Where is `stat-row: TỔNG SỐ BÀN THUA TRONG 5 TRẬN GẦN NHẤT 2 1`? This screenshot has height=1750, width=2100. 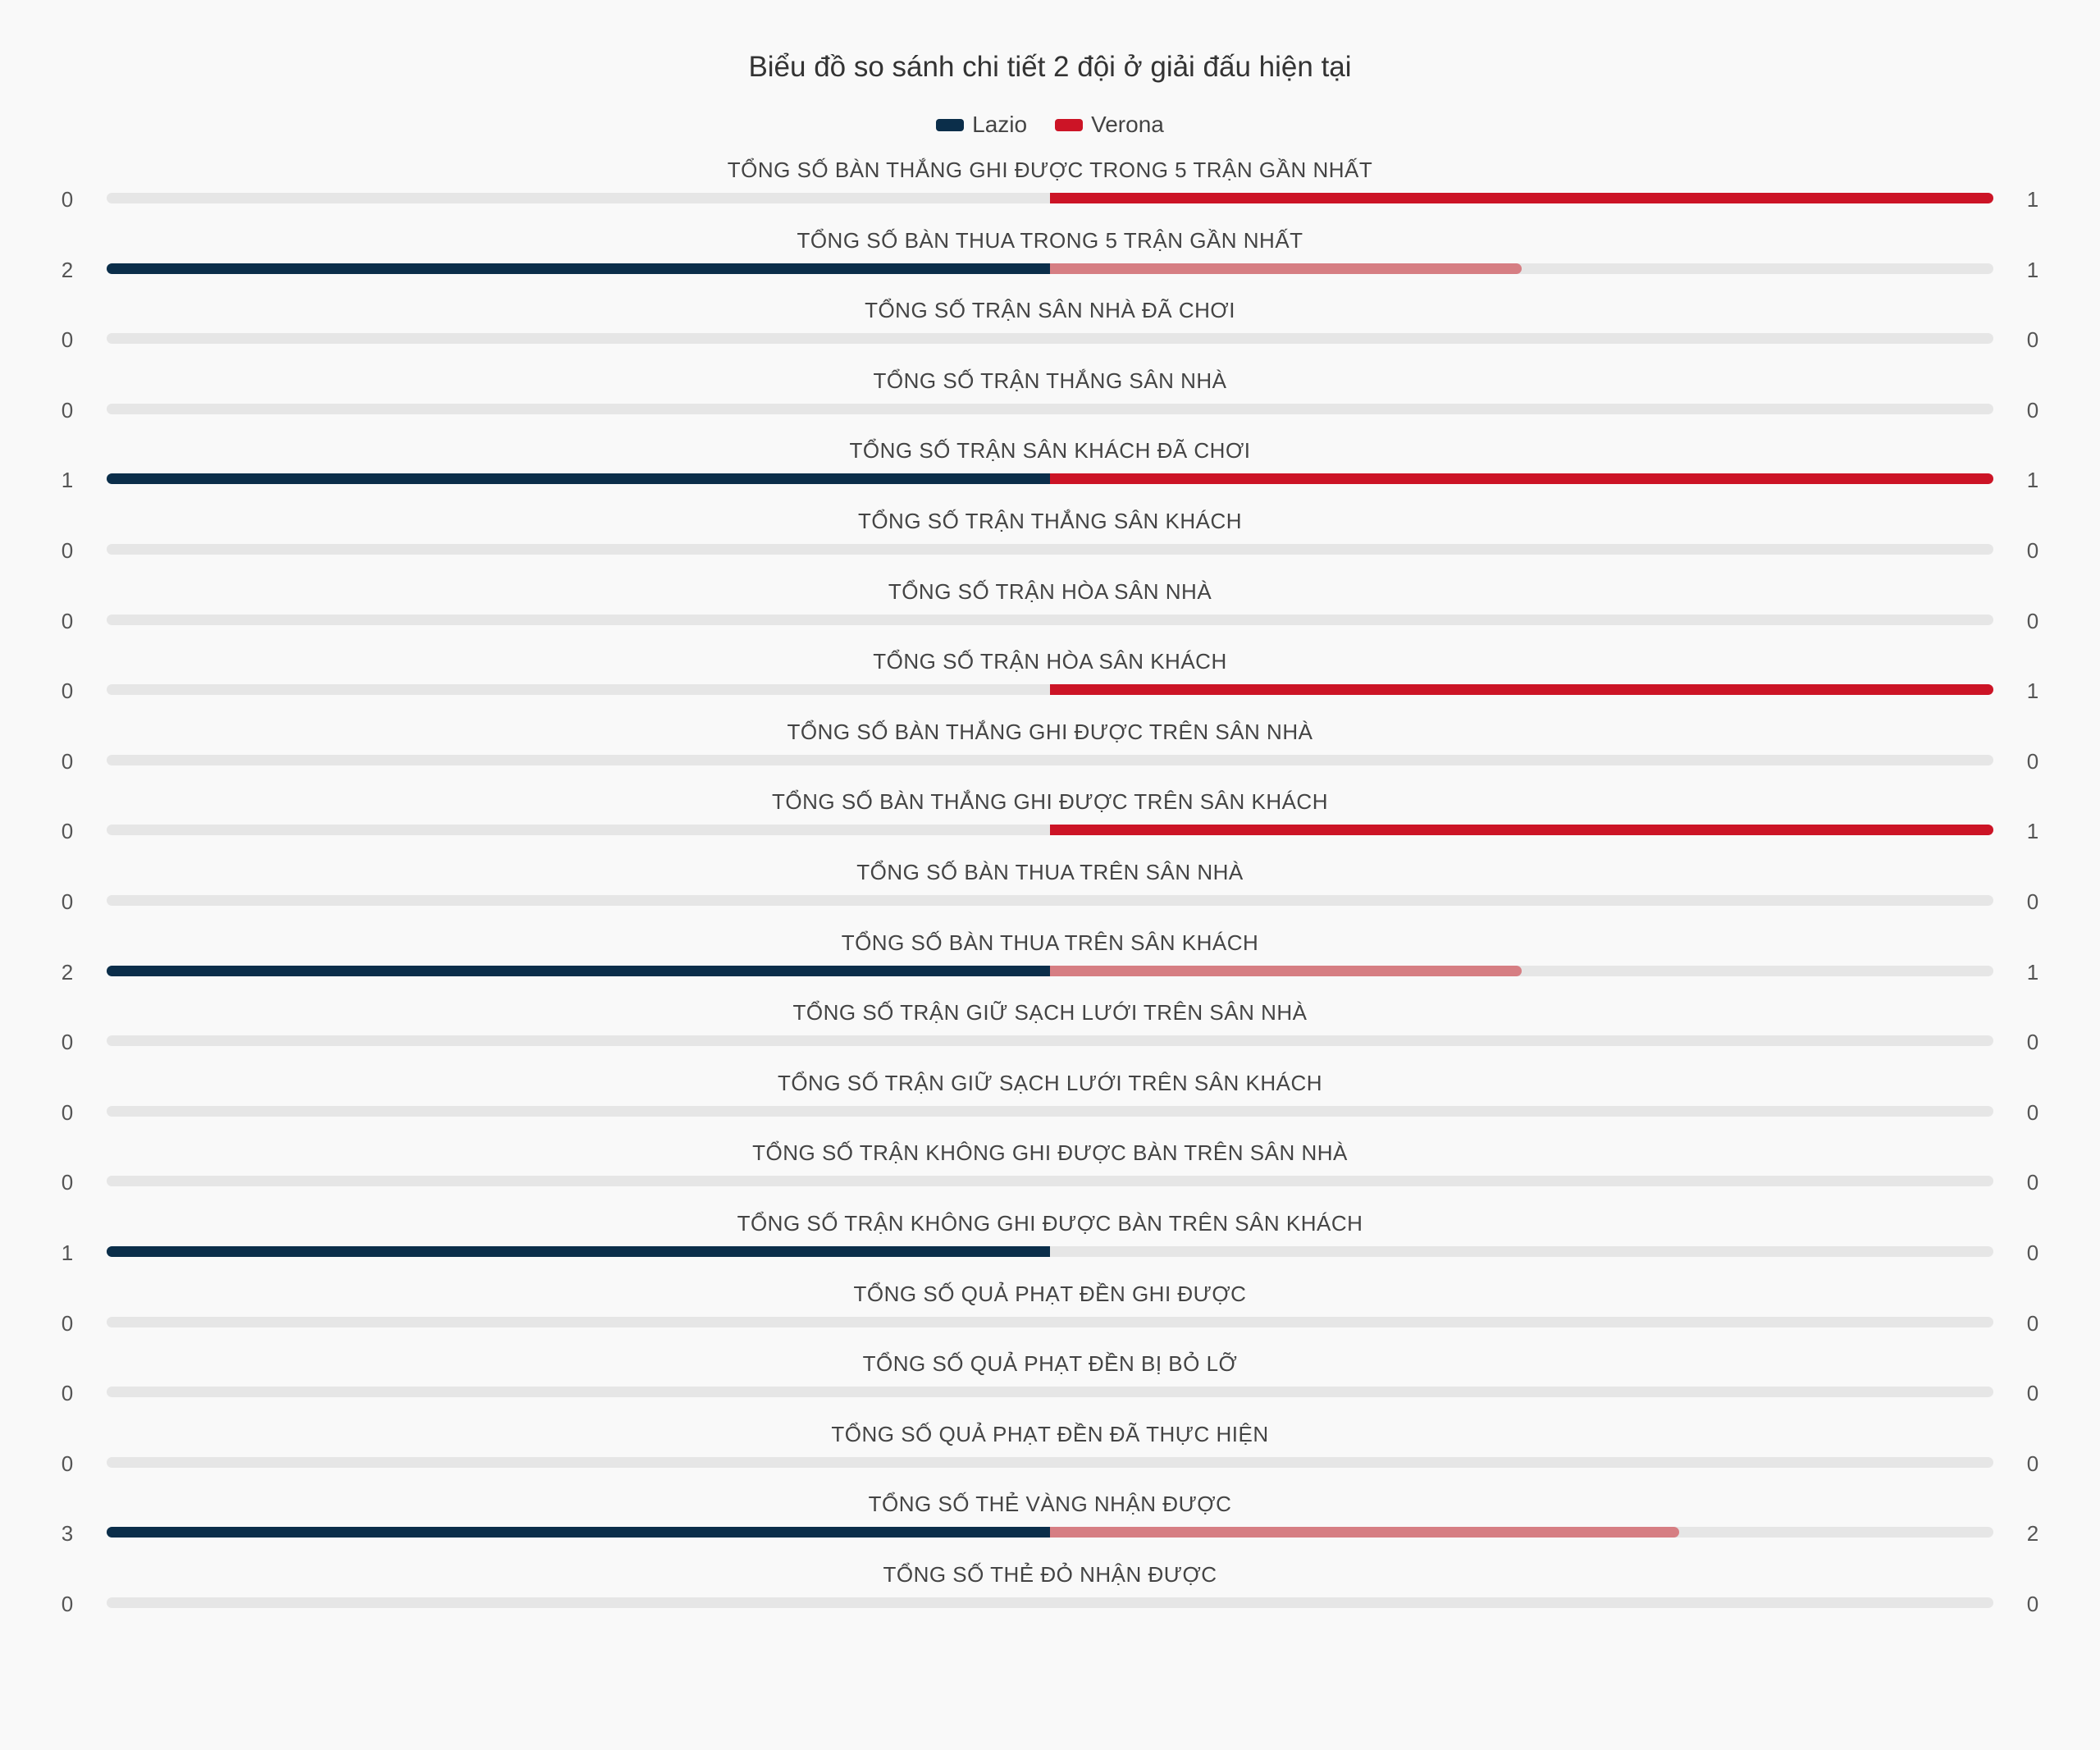 stat-row: TỔNG SỐ BÀN THUA TRONG 5 TRẬN GẦN NHẤT 2 1 is located at coordinates (1050, 263).